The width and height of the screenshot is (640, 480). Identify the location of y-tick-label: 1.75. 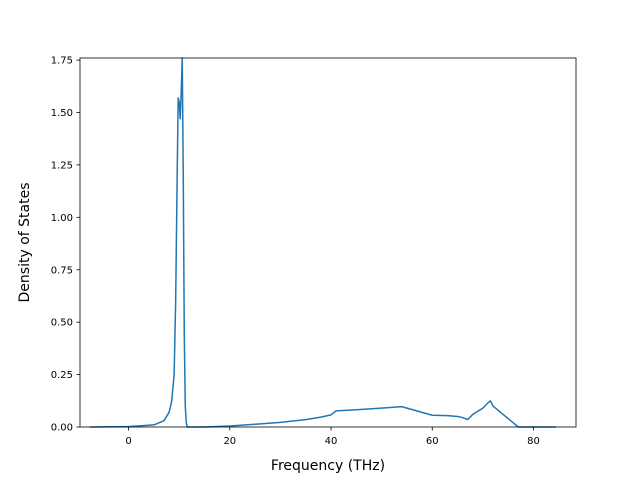
(62, 61).